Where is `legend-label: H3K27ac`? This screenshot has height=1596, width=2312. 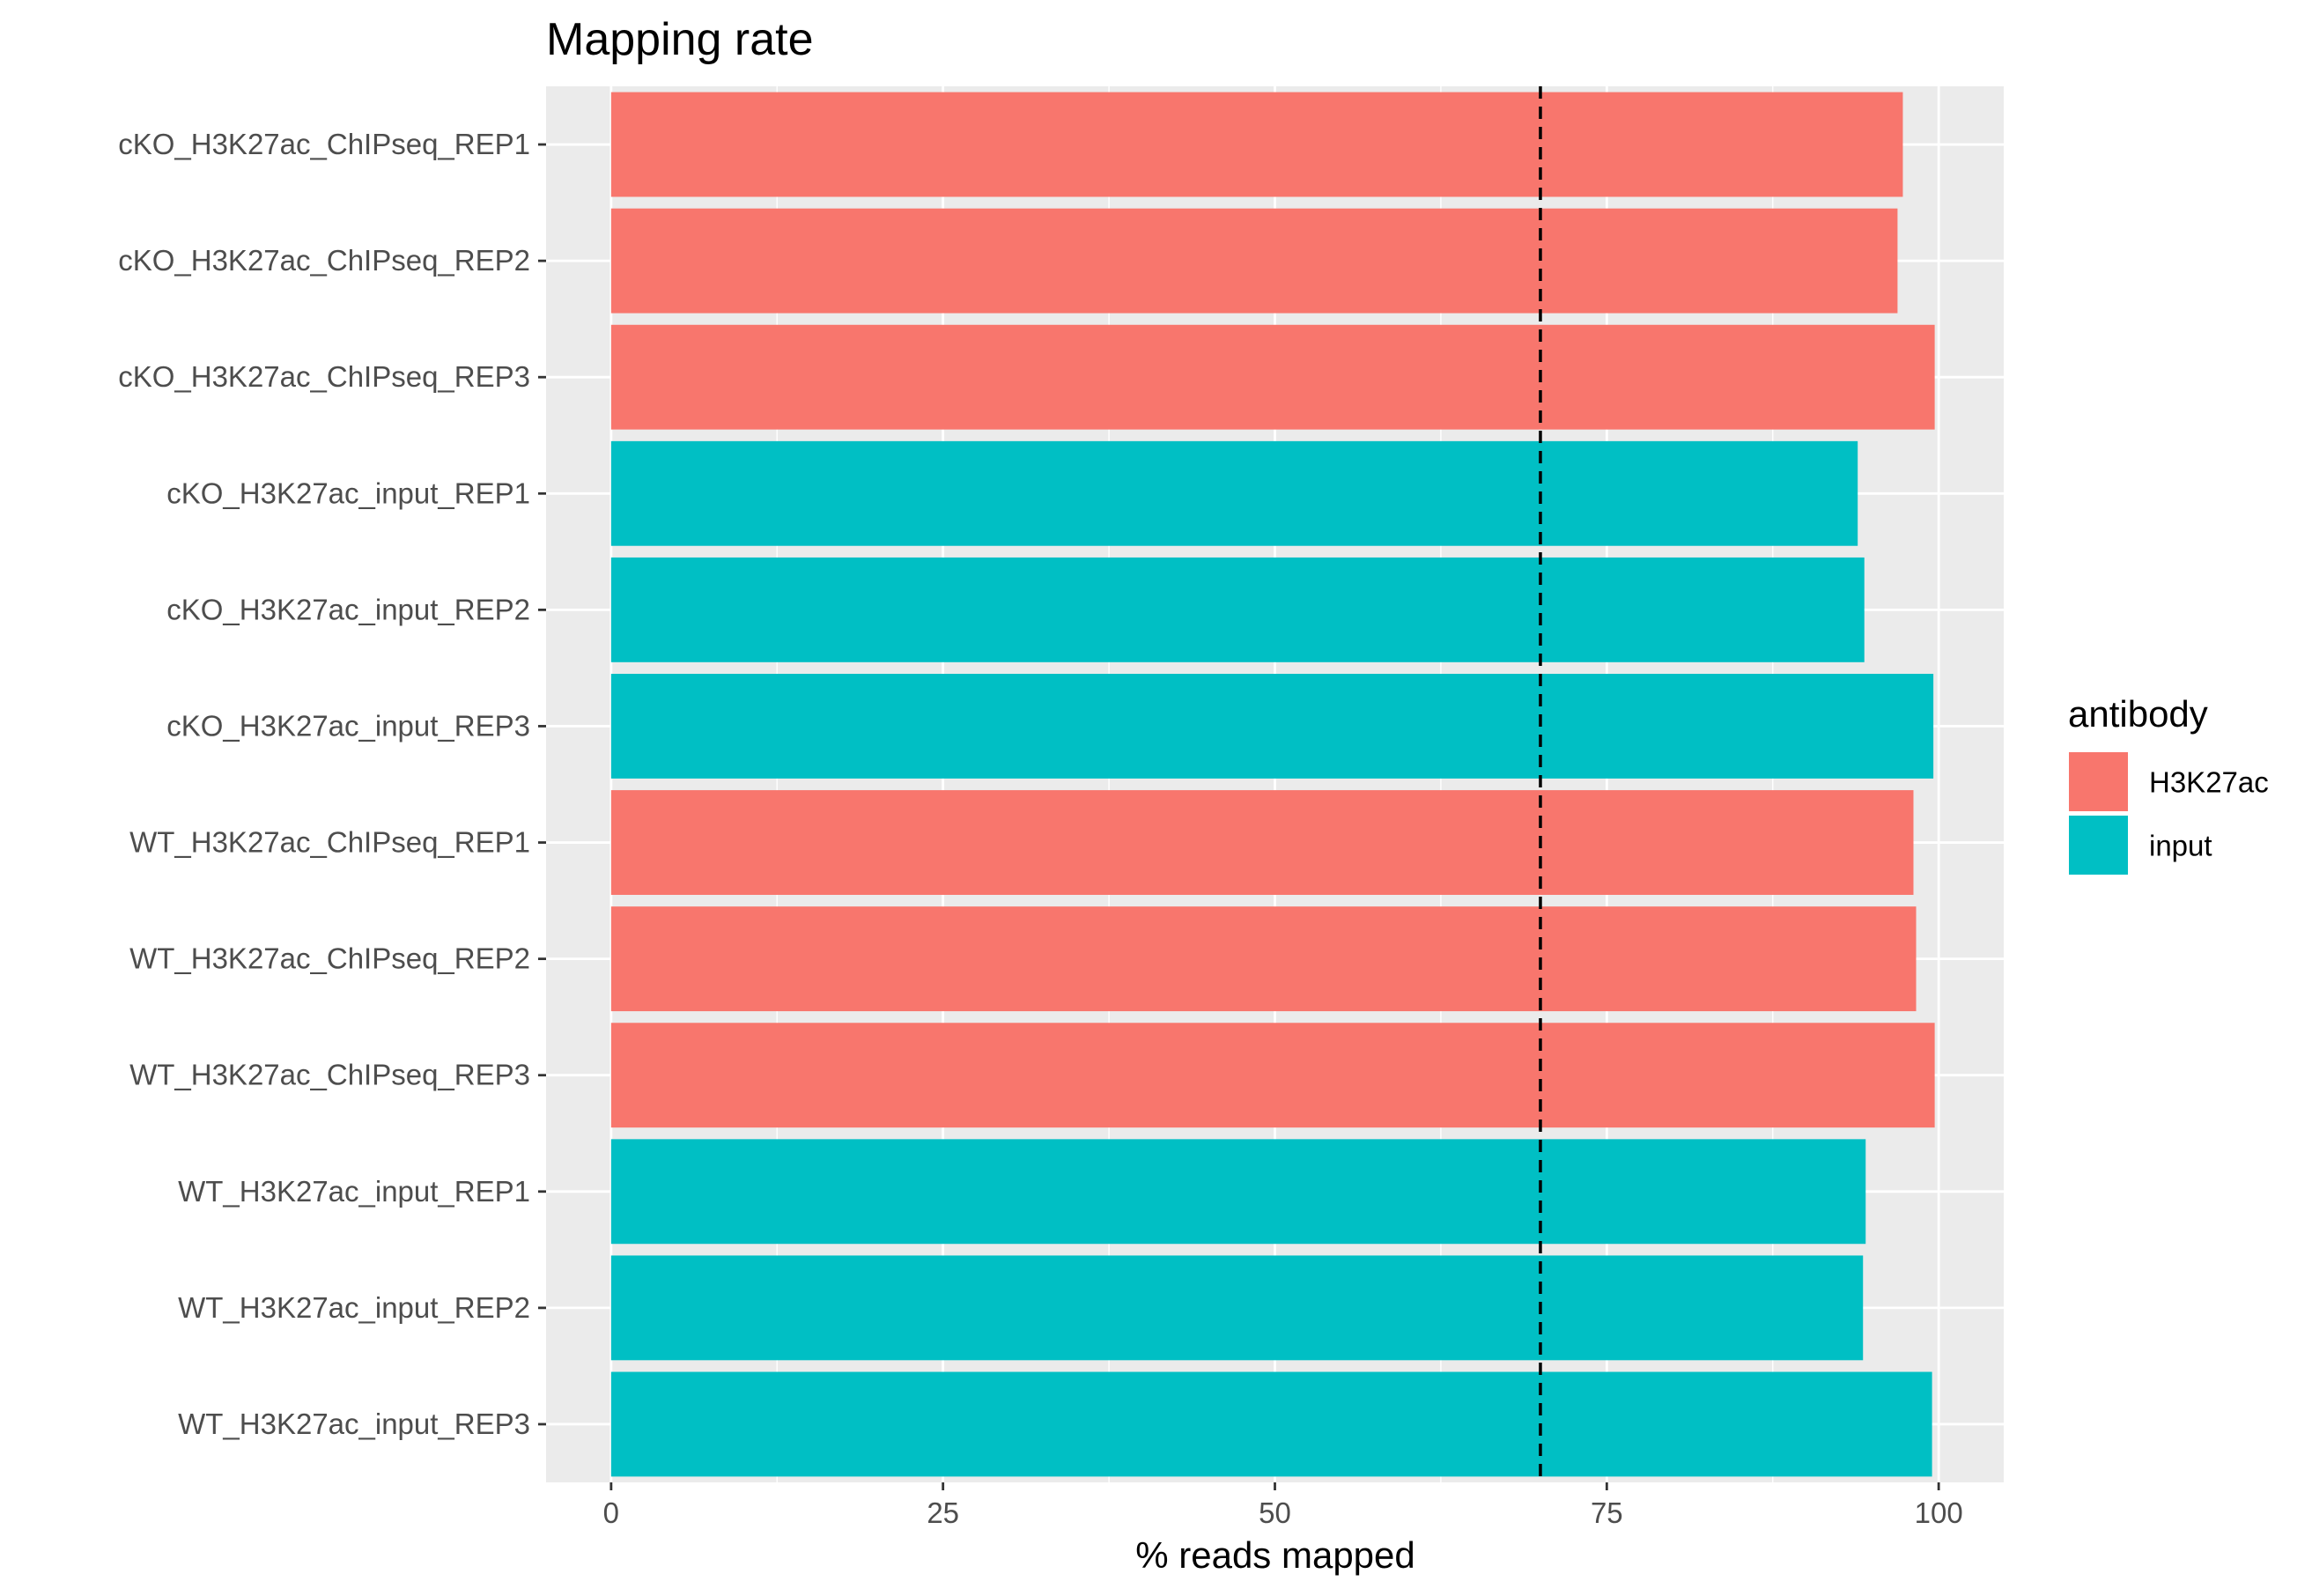 legend-label: H3K27ac is located at coordinates (2209, 782).